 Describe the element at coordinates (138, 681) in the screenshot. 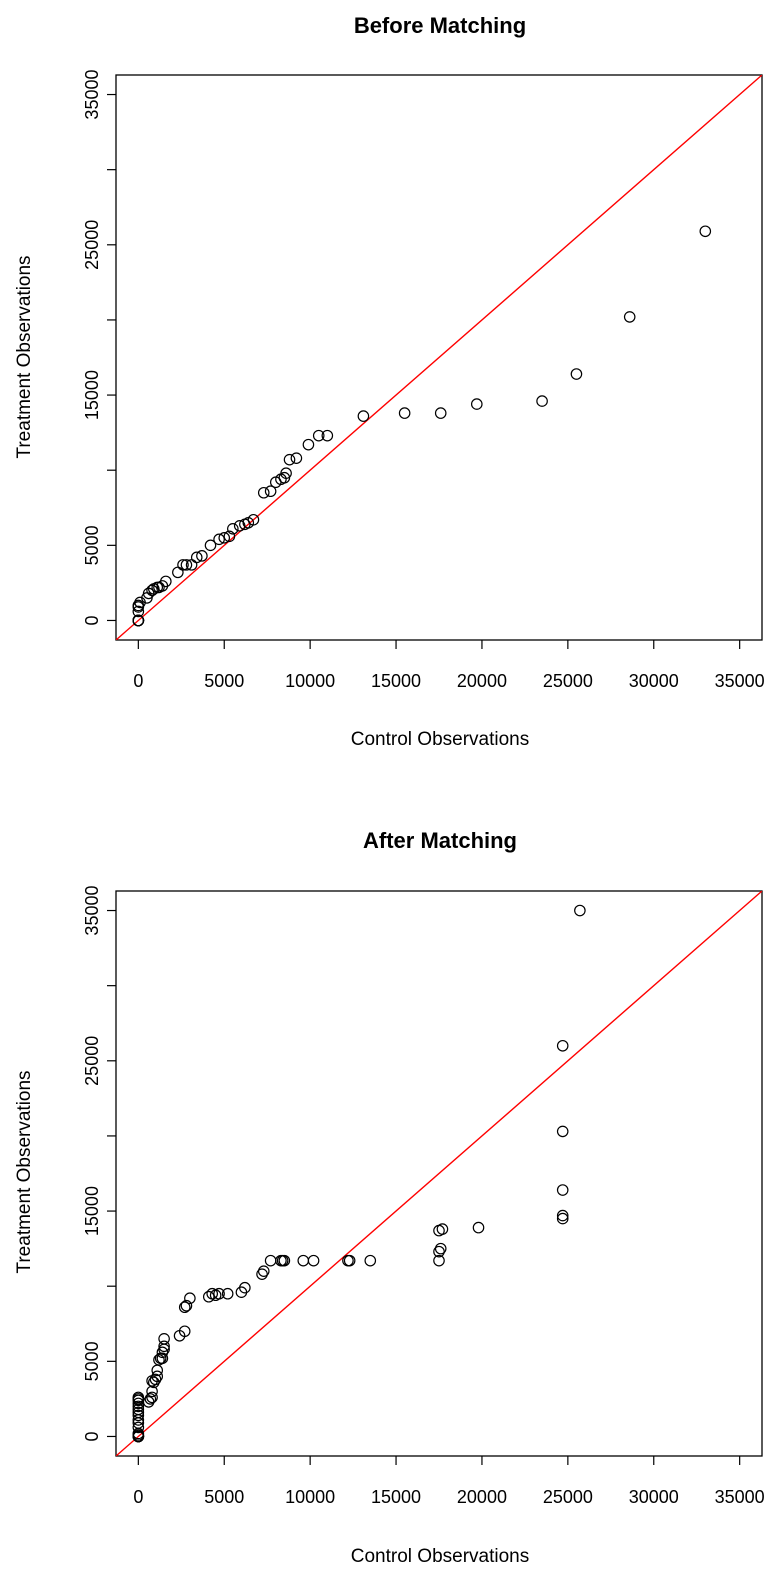

I see `x-tick-label: 0` at that location.